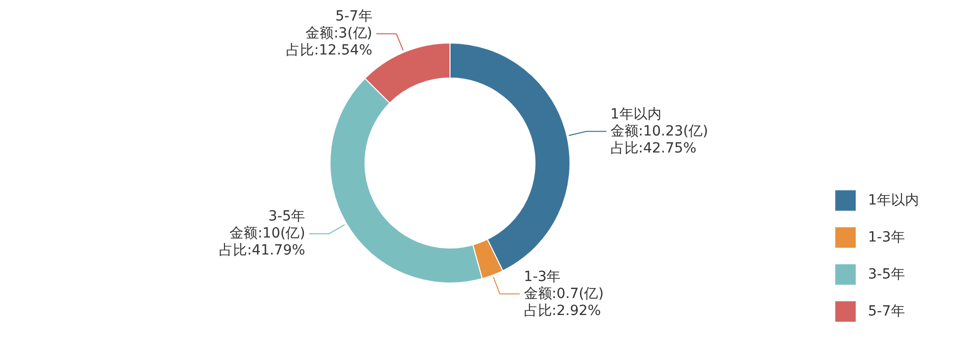  I want to click on legend-label: 3-5年, so click(886, 274).